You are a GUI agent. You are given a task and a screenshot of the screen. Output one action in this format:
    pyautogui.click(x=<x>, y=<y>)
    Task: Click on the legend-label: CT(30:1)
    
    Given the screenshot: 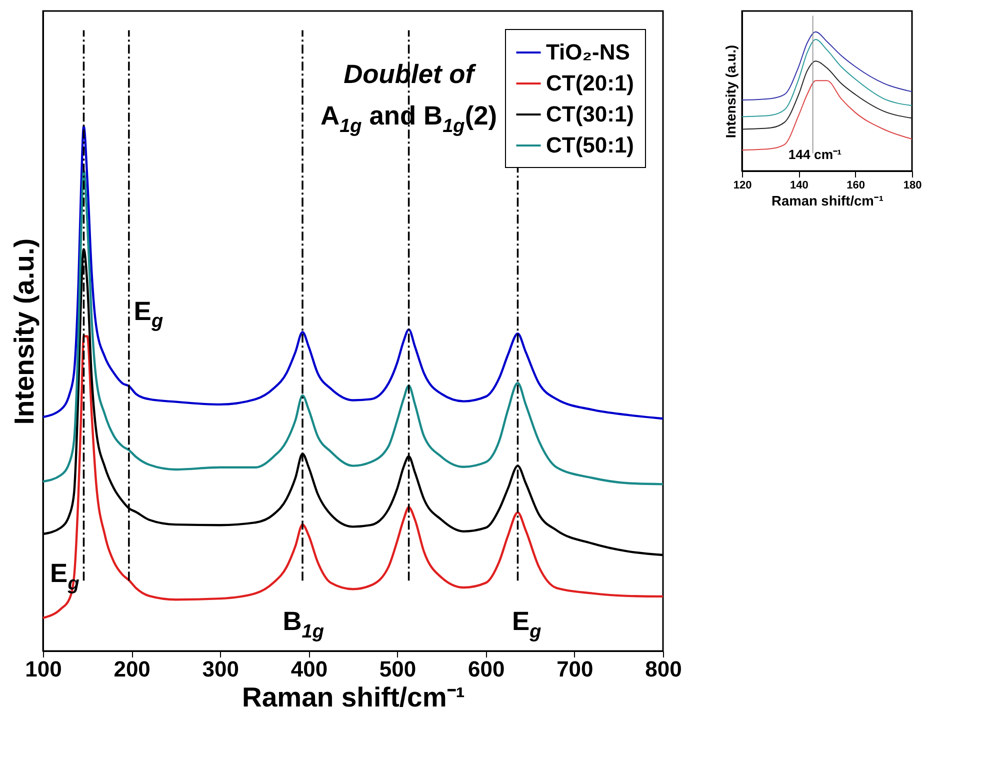 What is the action you would take?
    pyautogui.click(x=590, y=114)
    